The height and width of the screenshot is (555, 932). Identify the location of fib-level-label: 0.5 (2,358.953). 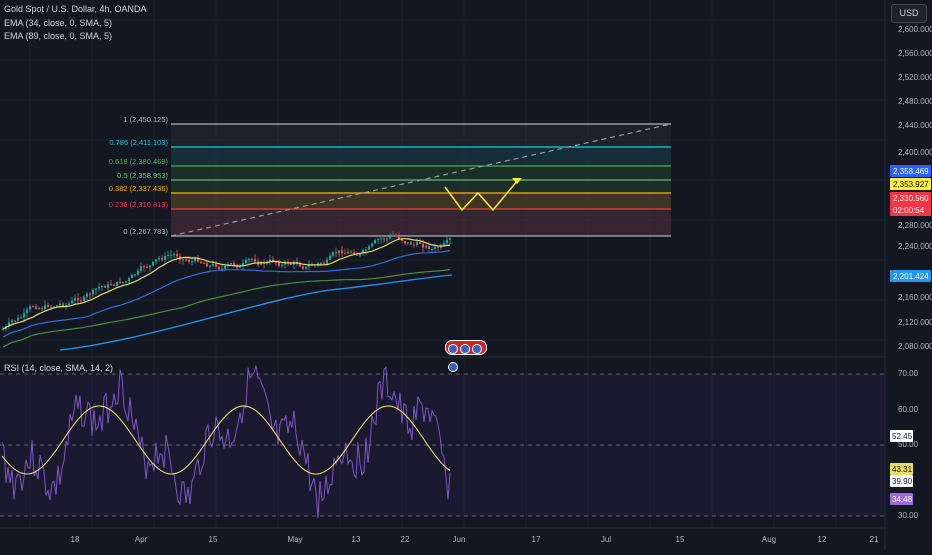
(142, 175).